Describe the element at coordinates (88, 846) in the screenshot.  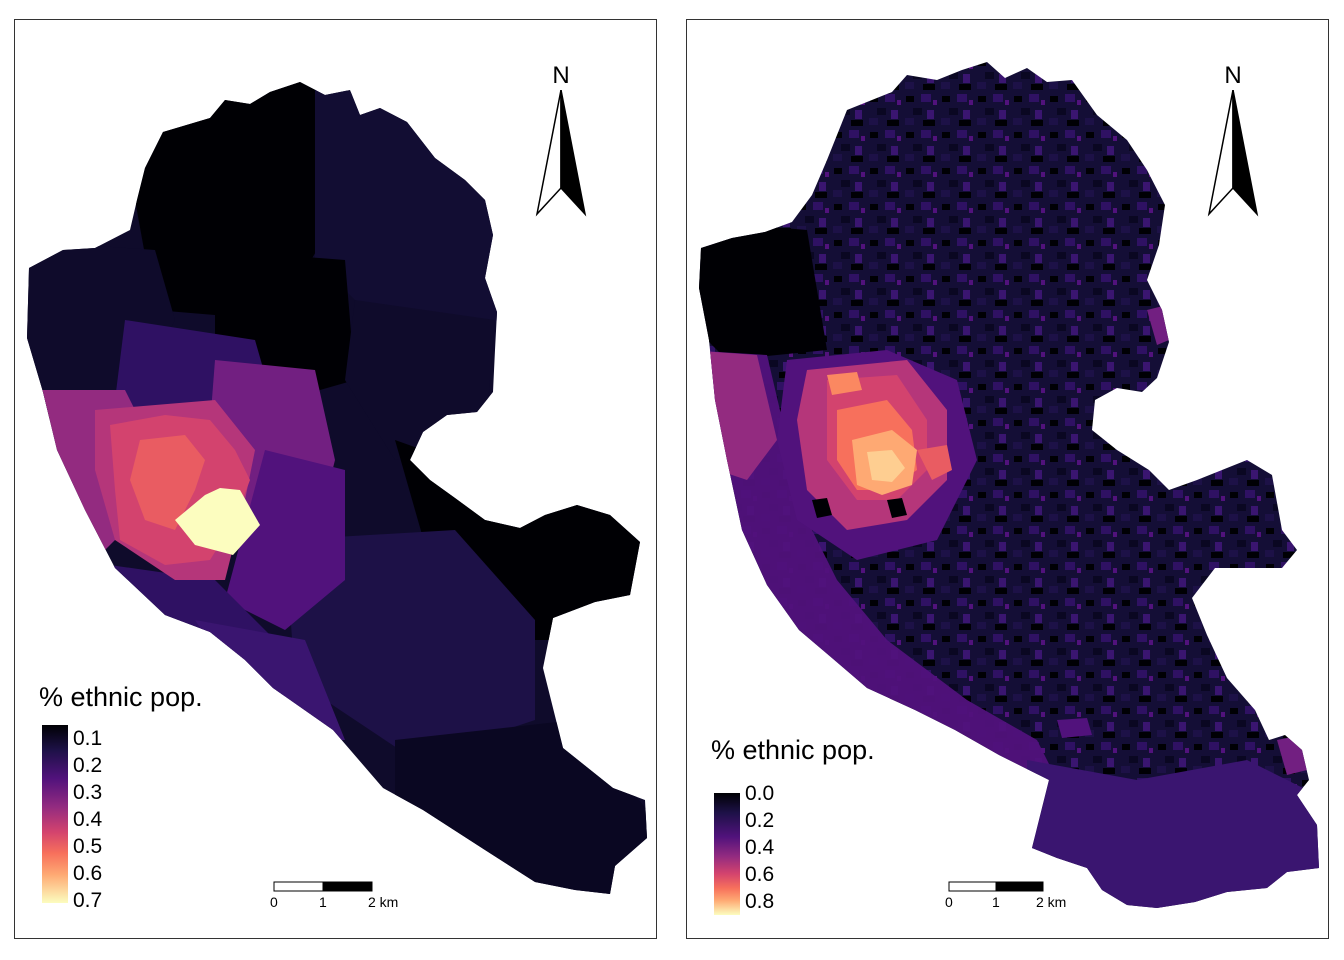
I see `legend-label: 0.5` at that location.